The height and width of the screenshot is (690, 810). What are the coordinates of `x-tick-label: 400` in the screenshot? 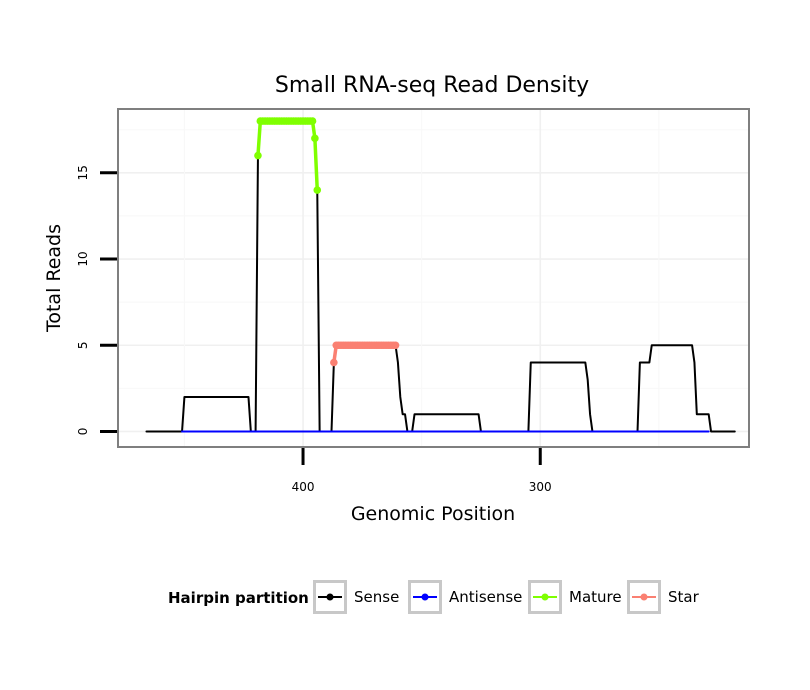 It's located at (303, 487).